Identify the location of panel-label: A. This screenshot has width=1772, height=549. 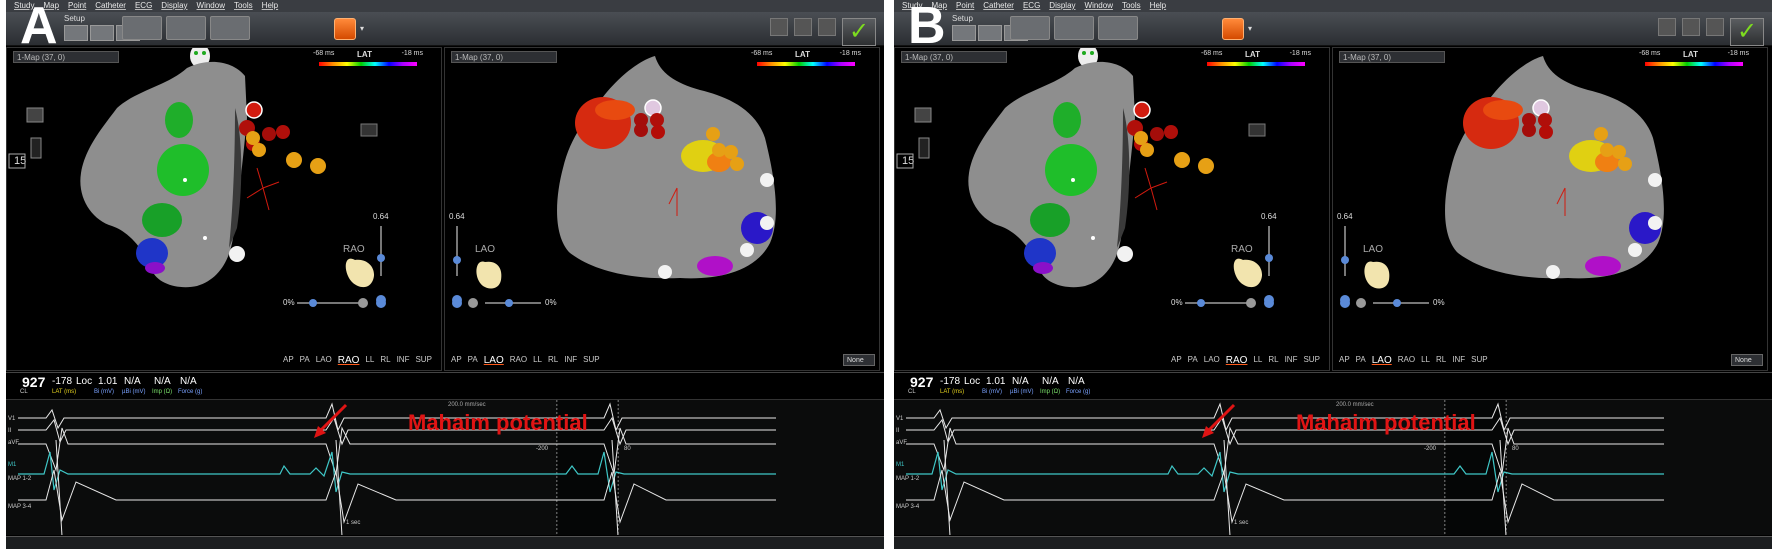
(39, 27).